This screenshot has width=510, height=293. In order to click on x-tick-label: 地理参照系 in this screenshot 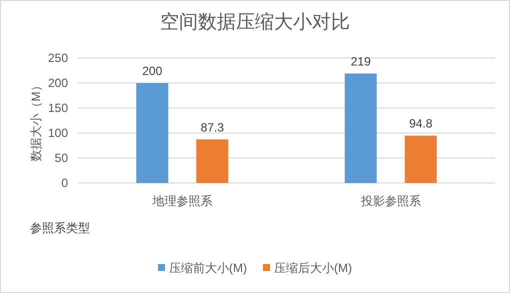, I will do `click(181, 201)`.